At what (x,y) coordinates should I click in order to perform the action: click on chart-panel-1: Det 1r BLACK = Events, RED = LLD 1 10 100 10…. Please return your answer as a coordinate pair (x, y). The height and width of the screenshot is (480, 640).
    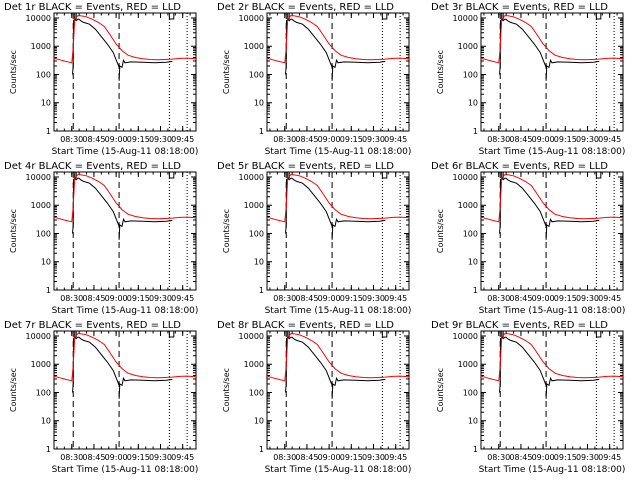
    Looking at the image, I should click on (101, 79).